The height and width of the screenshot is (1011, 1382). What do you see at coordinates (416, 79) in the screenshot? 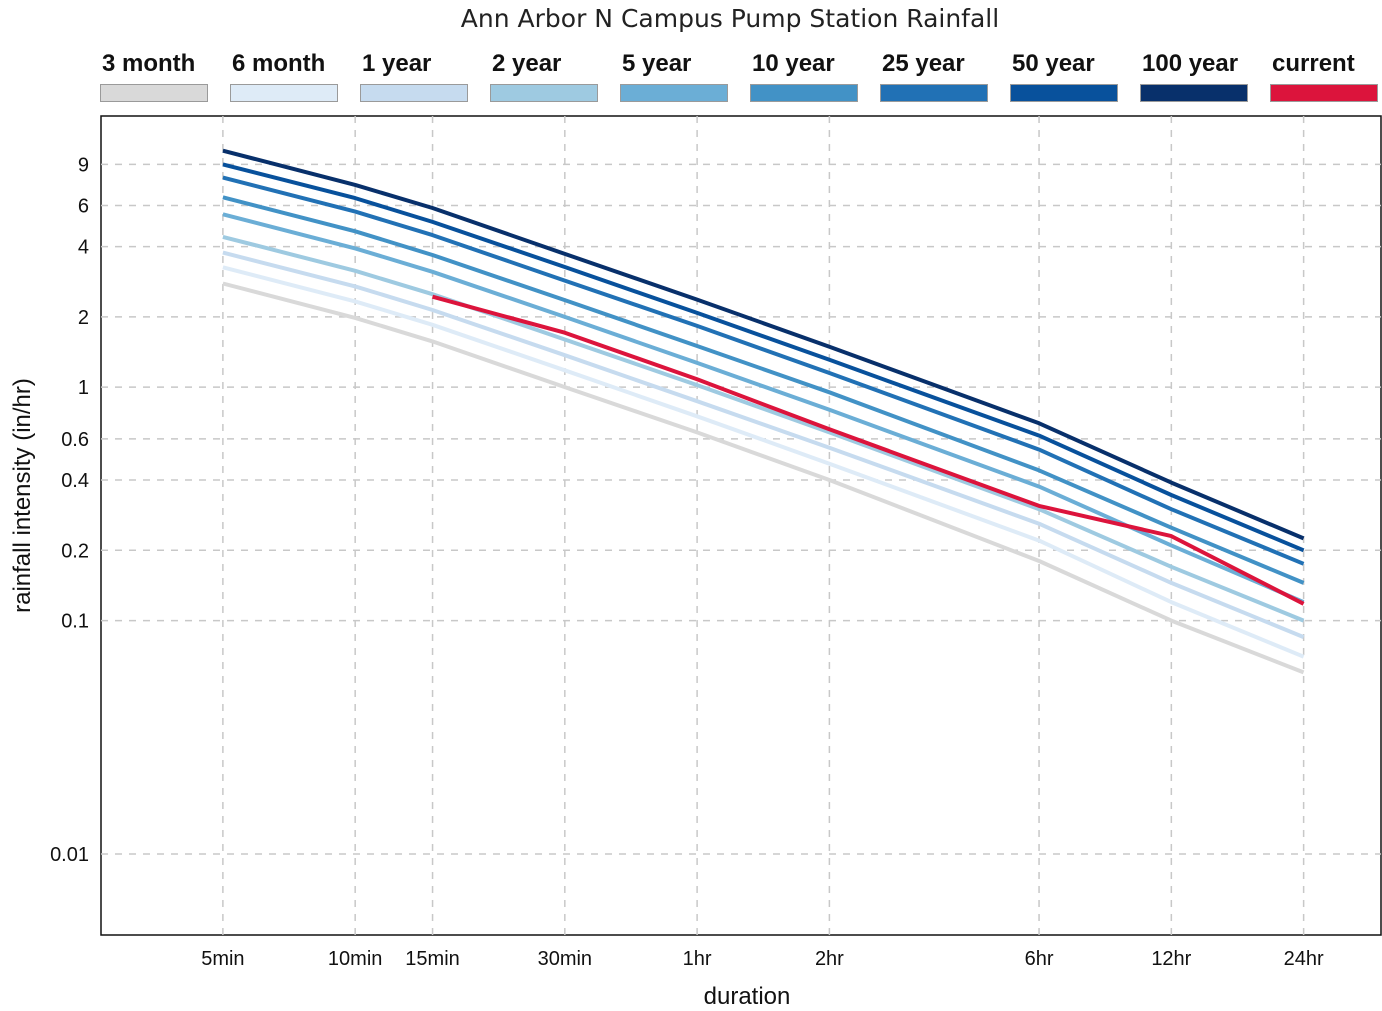
I see `legend-item: 1 year` at bounding box center [416, 79].